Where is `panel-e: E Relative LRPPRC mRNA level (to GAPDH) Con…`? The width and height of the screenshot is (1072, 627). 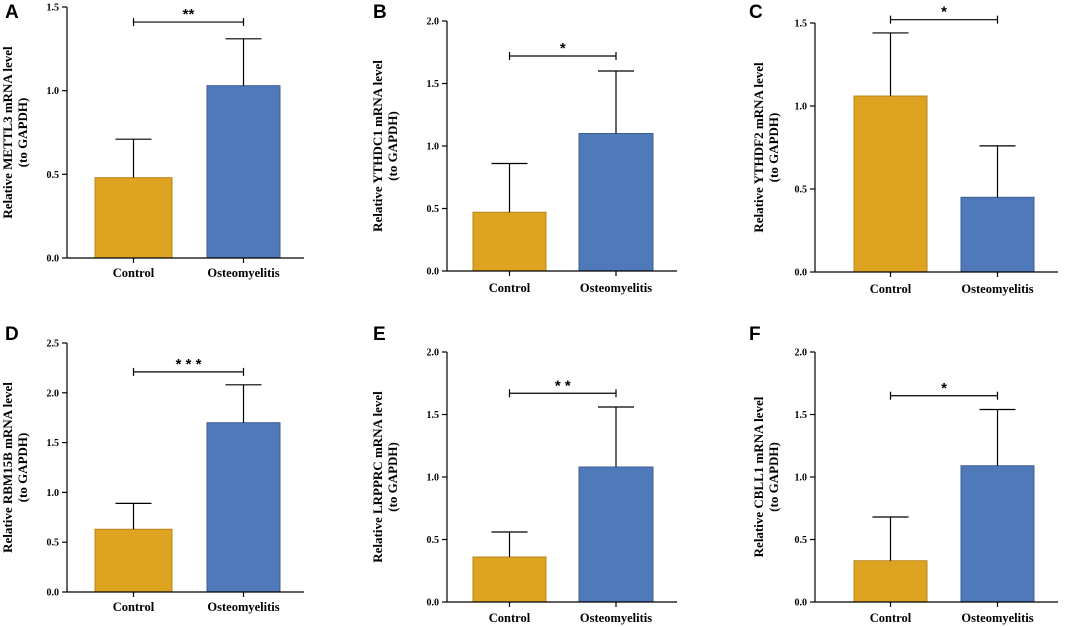 panel-e: E Relative LRPPRC mRNA level (to GAPDH) Con… is located at coordinates (523, 474).